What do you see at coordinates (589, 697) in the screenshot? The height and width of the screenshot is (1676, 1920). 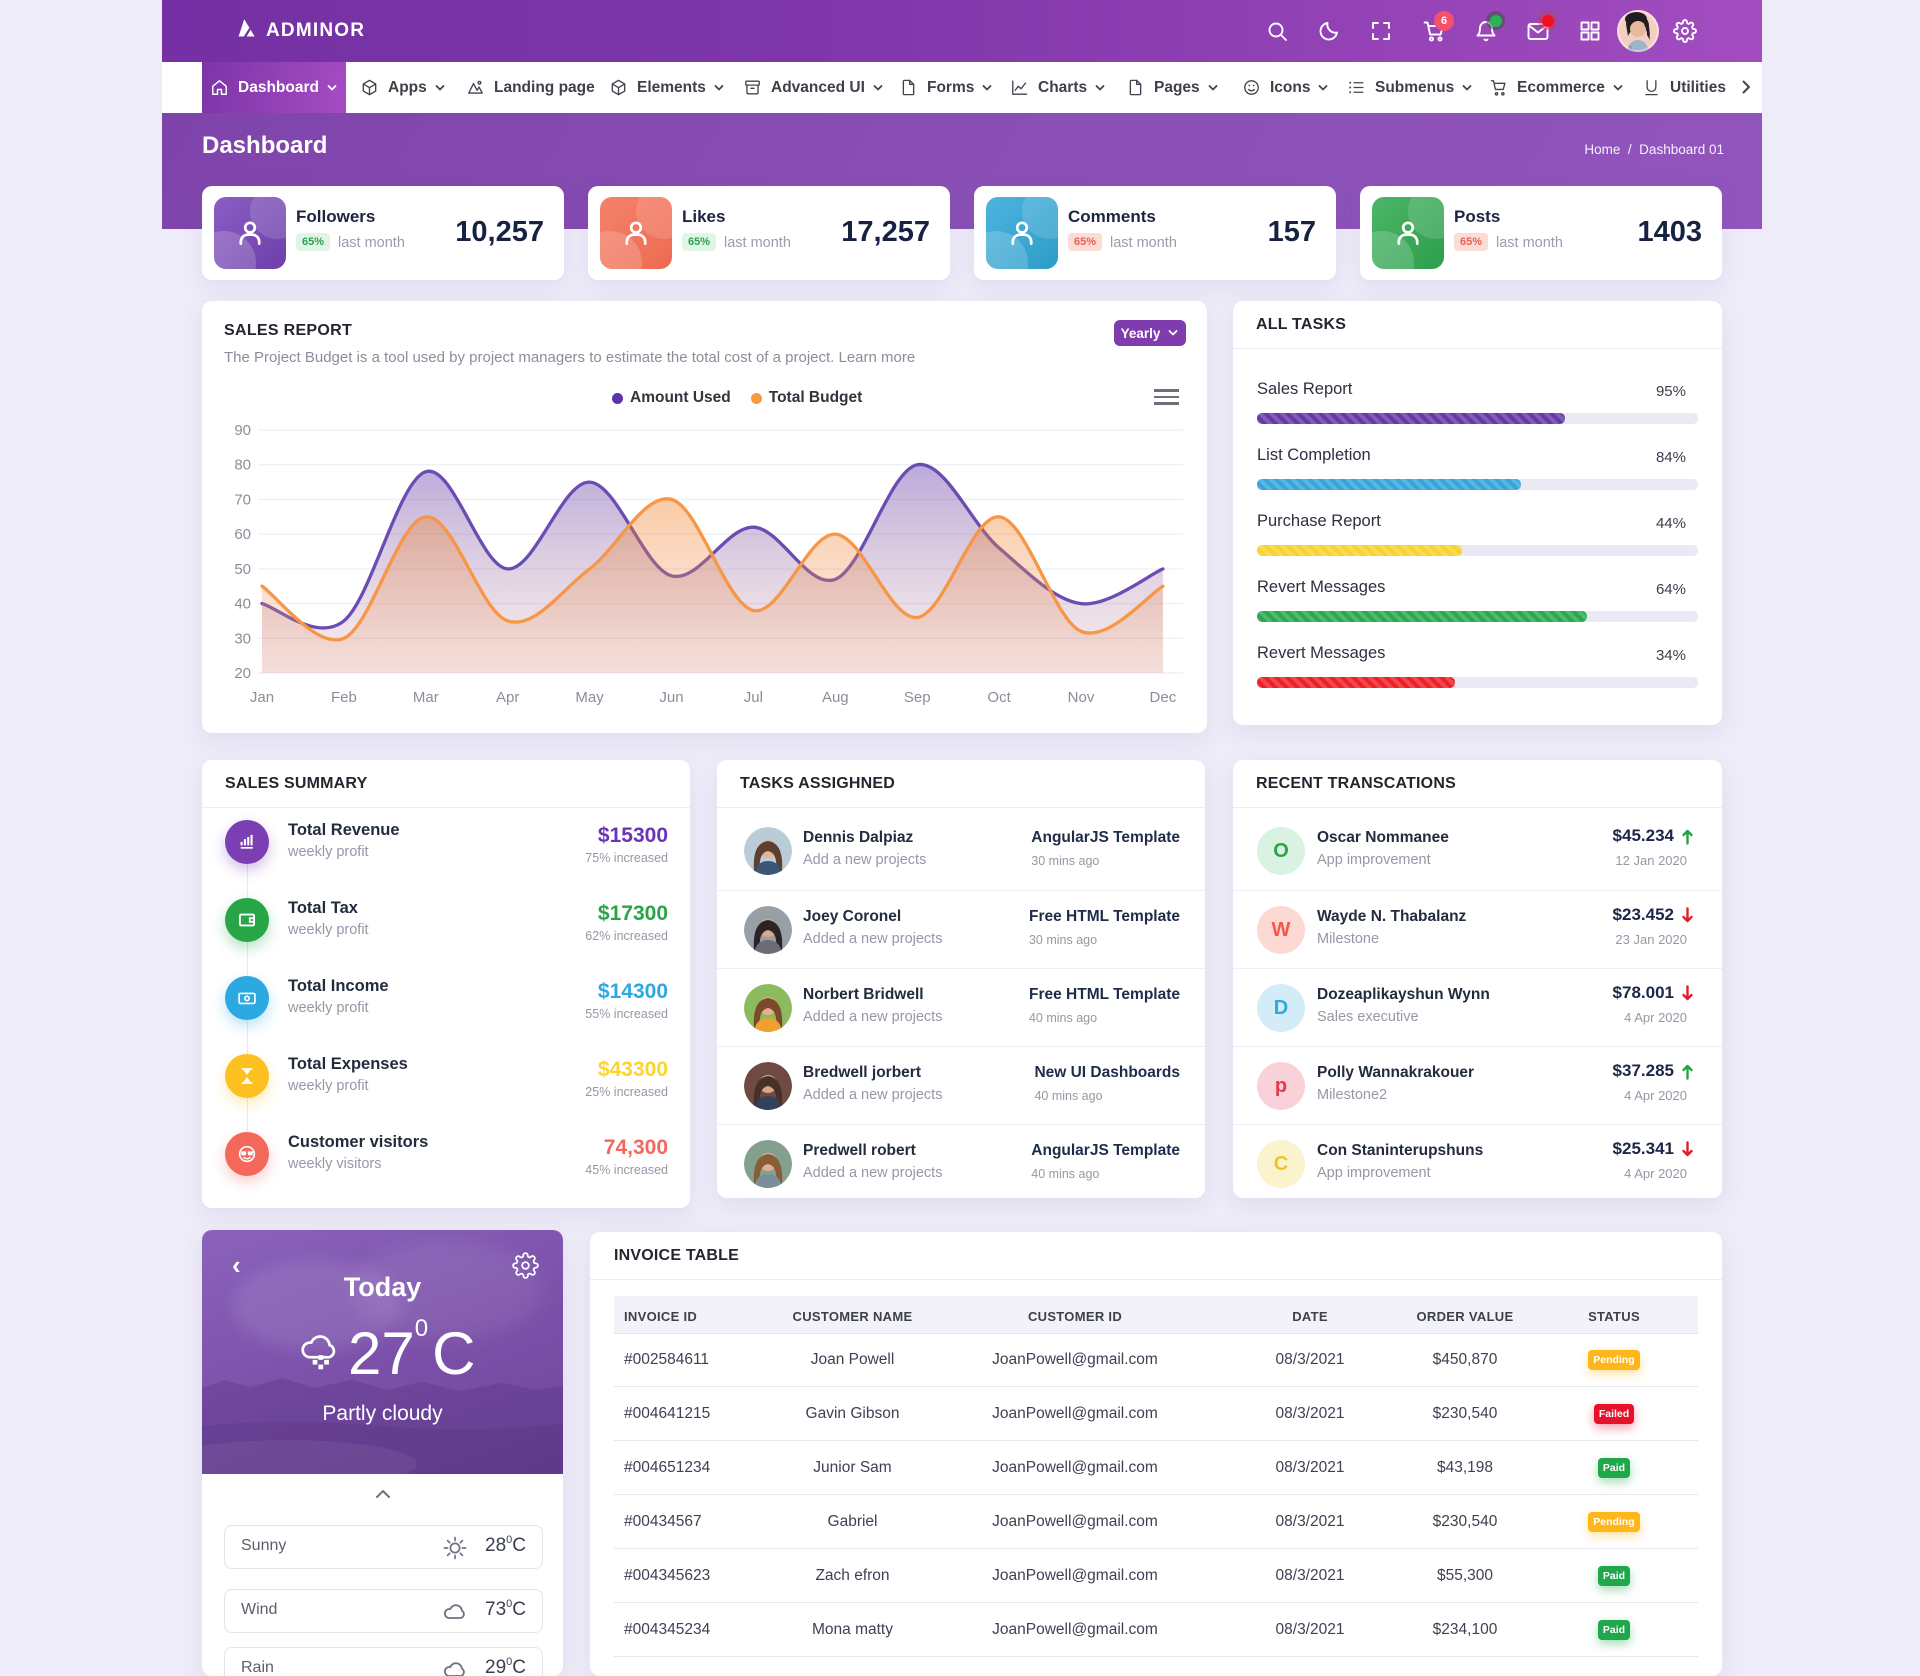 I see `svg-text: May` at bounding box center [589, 697].